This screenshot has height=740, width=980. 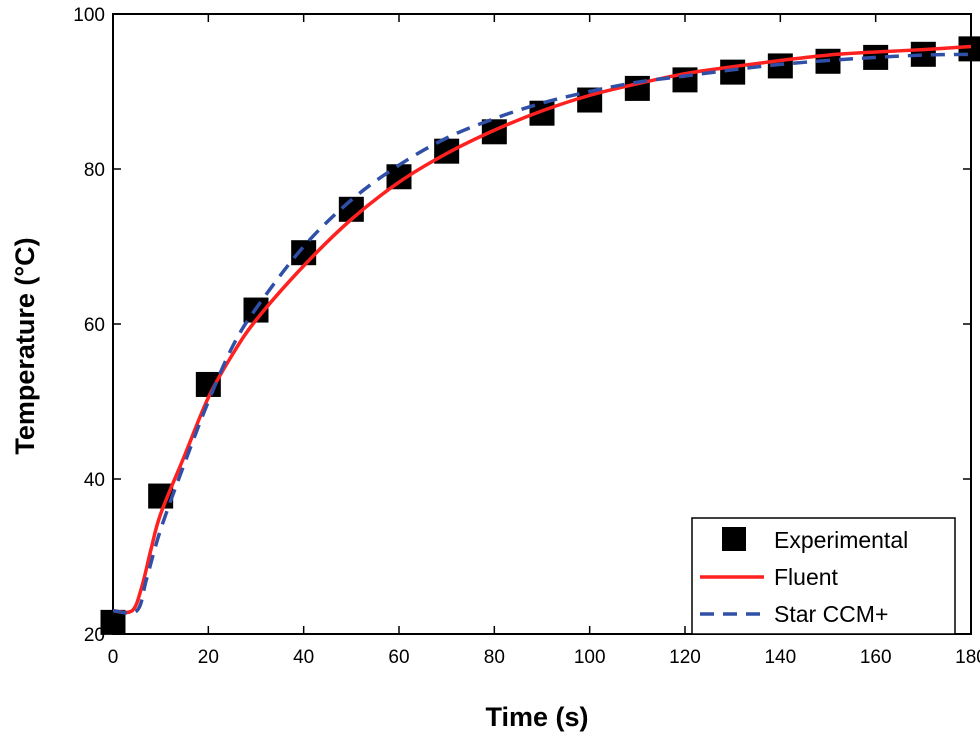 I want to click on x-tick-label-20: 20, so click(x=208, y=657).